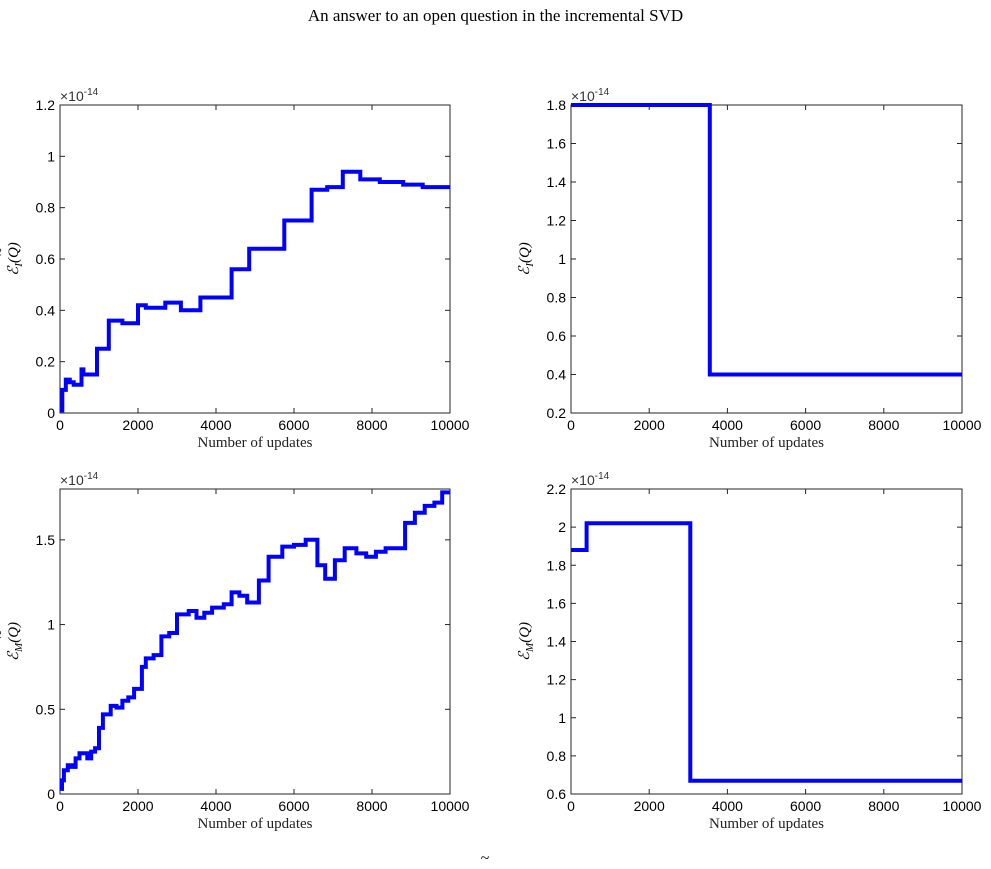  Describe the element at coordinates (557, 489) in the screenshot. I see `y-tick-label: 2.2` at that location.